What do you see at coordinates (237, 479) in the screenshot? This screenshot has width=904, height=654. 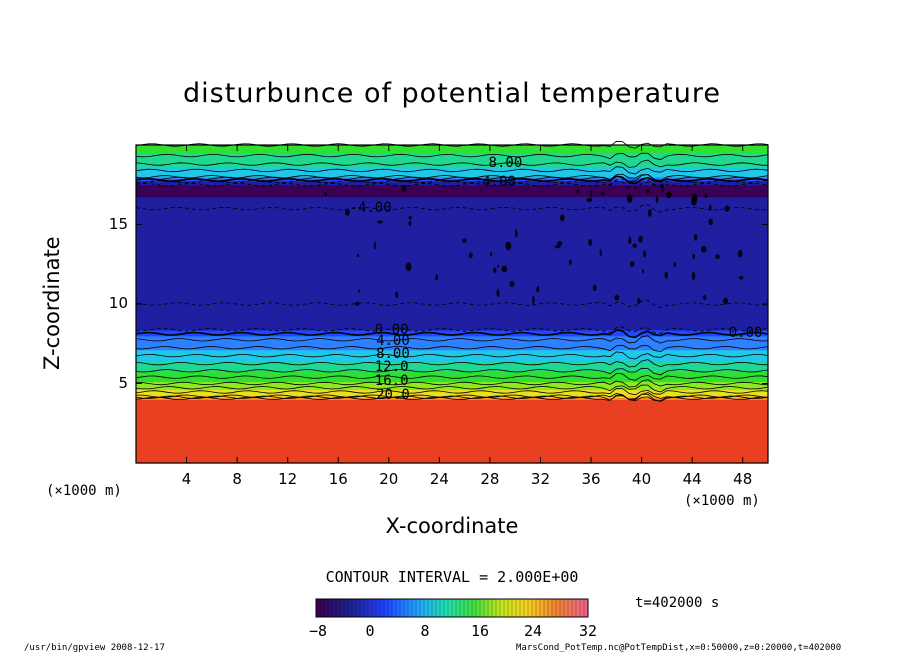 I see `x-tick-label: 8` at bounding box center [237, 479].